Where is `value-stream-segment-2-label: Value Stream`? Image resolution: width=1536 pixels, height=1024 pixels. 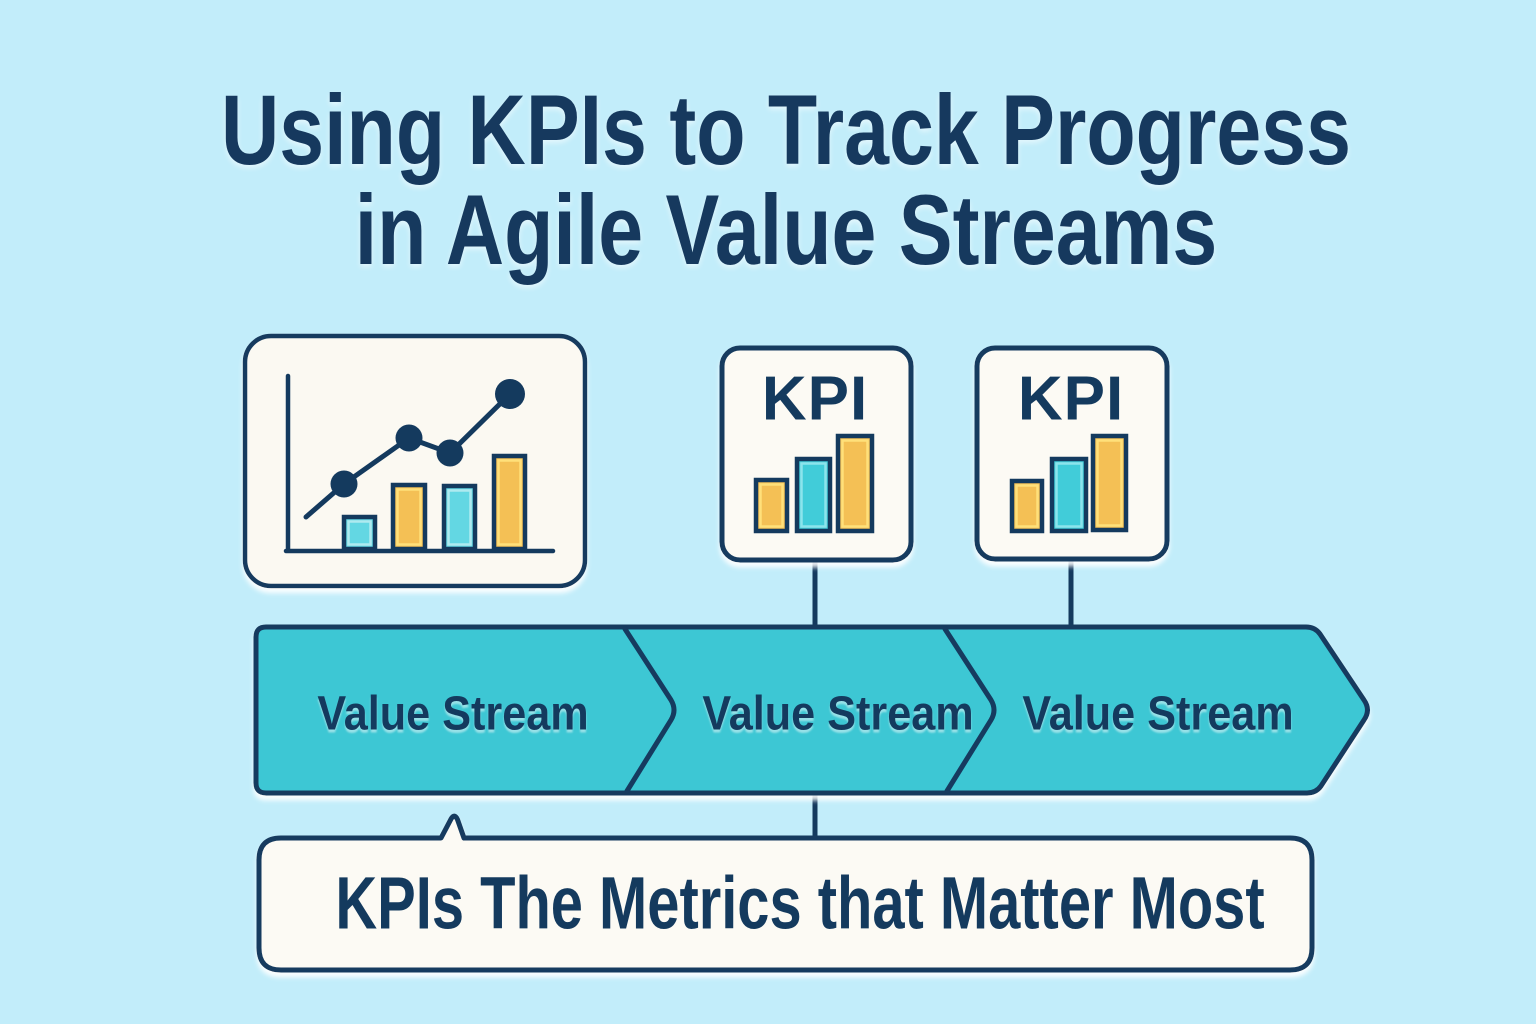
value-stream-segment-2-label: Value Stream is located at coordinates (838, 714).